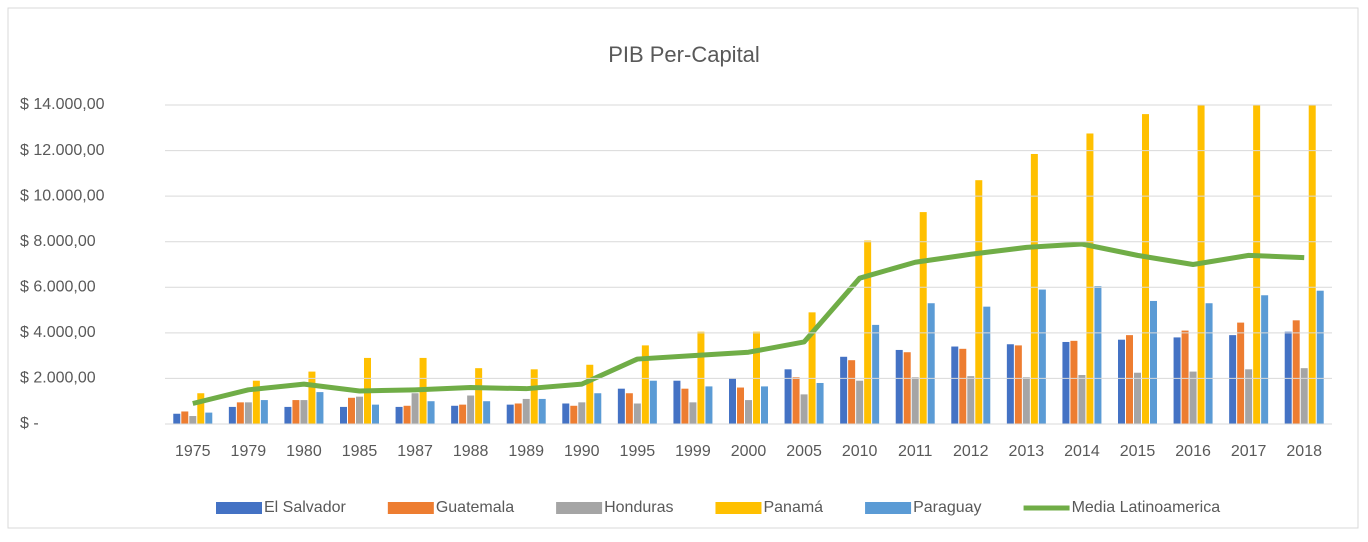 The width and height of the screenshot is (1368, 542). I want to click on legend-label: Panamá, so click(793, 507).